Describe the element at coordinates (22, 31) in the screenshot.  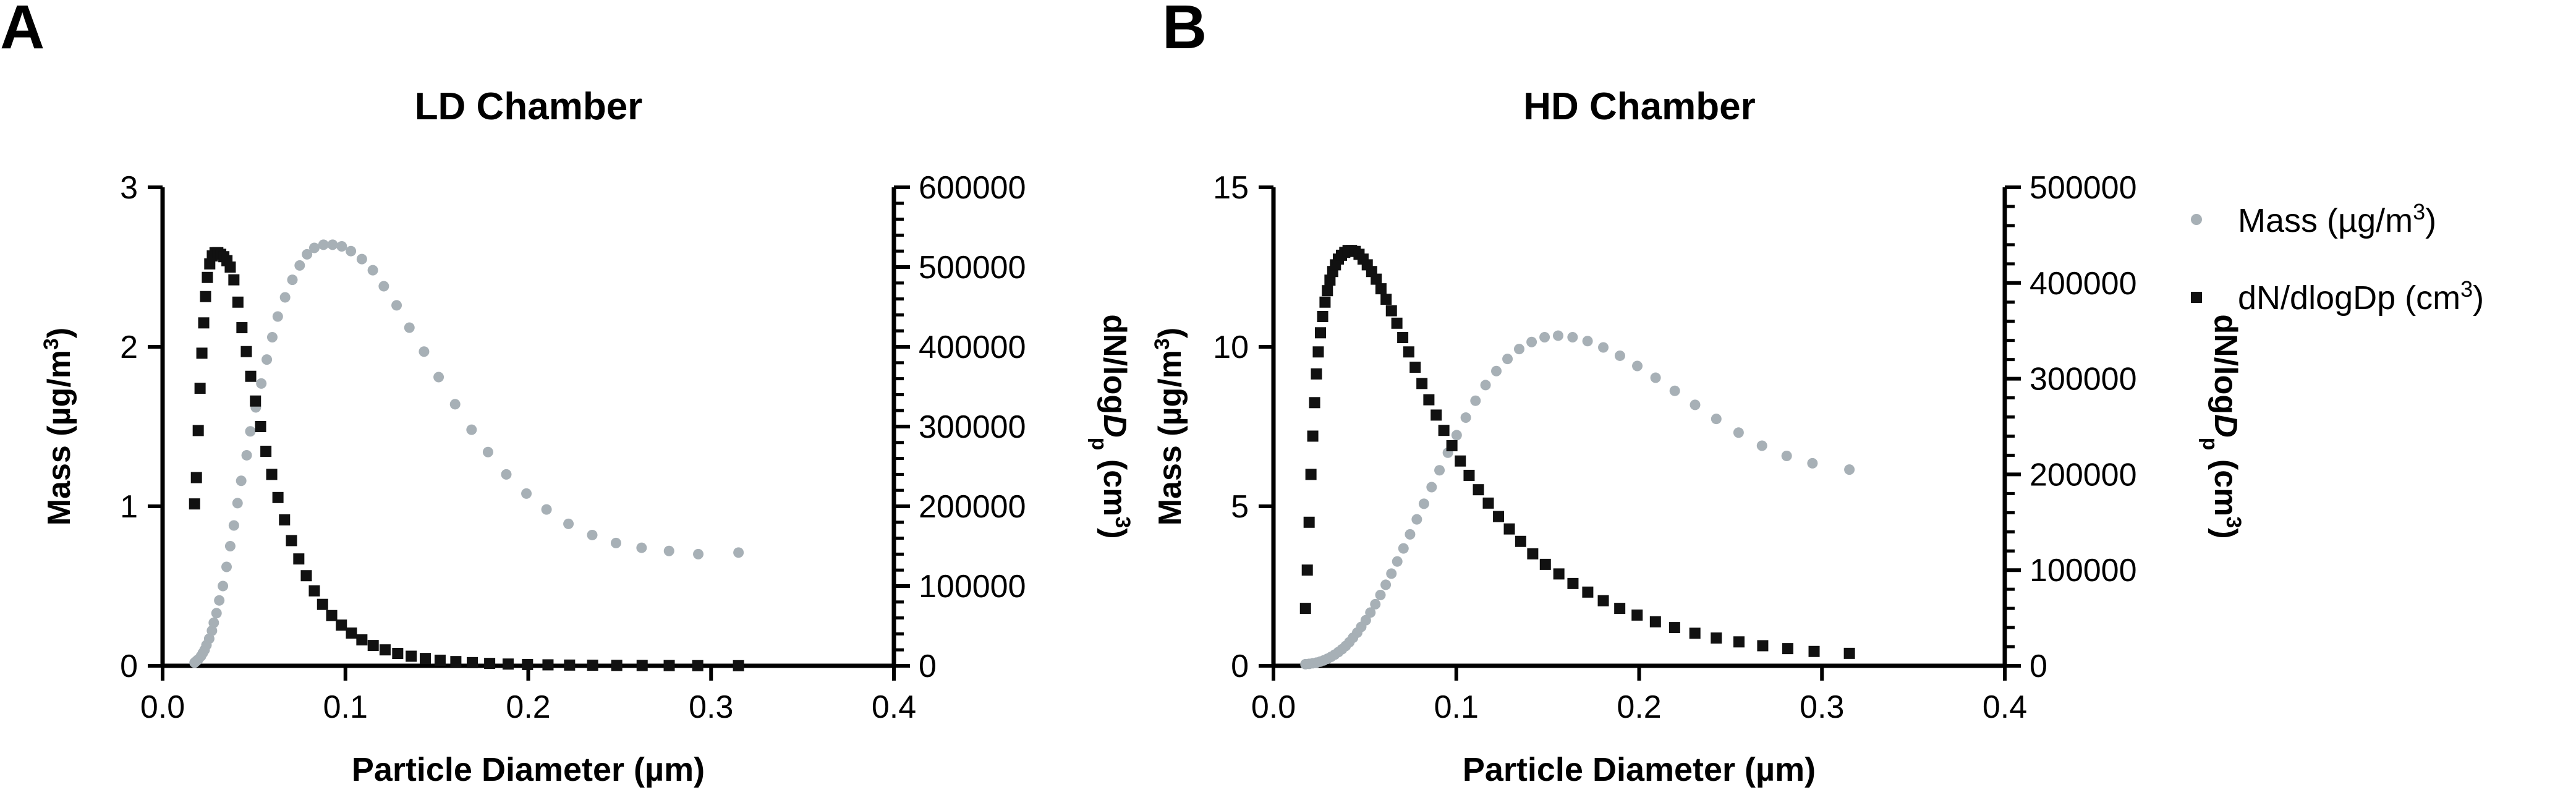
I see `panel-letter-a: A` at that location.